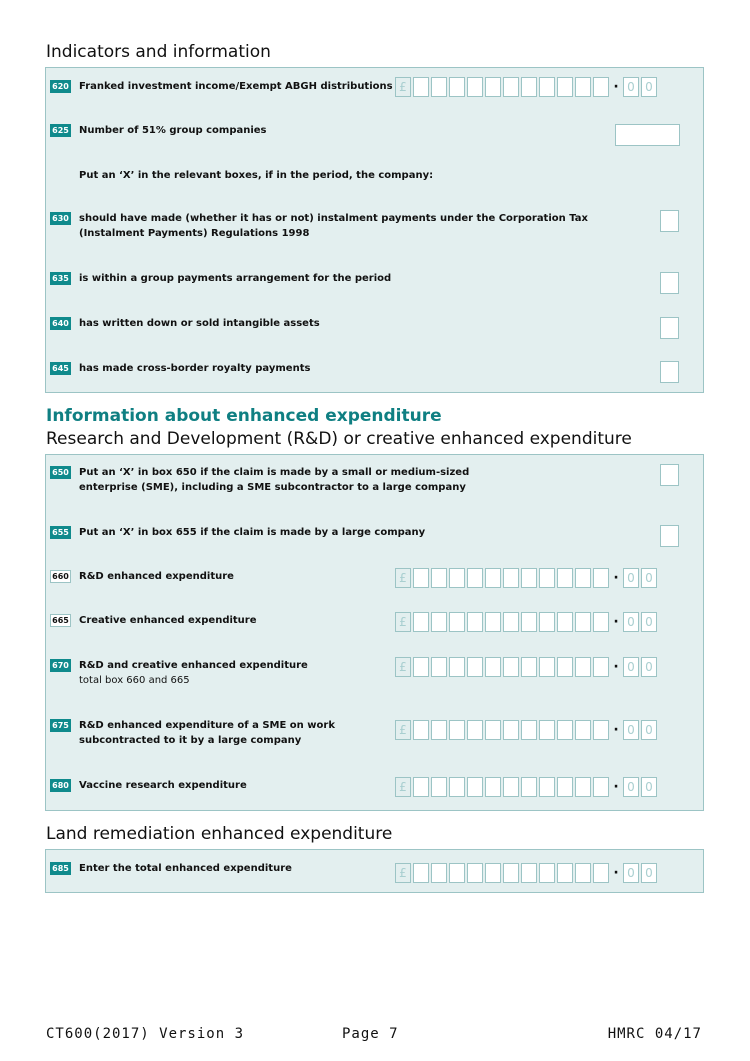 The width and height of the screenshot is (750, 1061). I want to click on money-input-665: £ · 0 0, so click(527, 621).